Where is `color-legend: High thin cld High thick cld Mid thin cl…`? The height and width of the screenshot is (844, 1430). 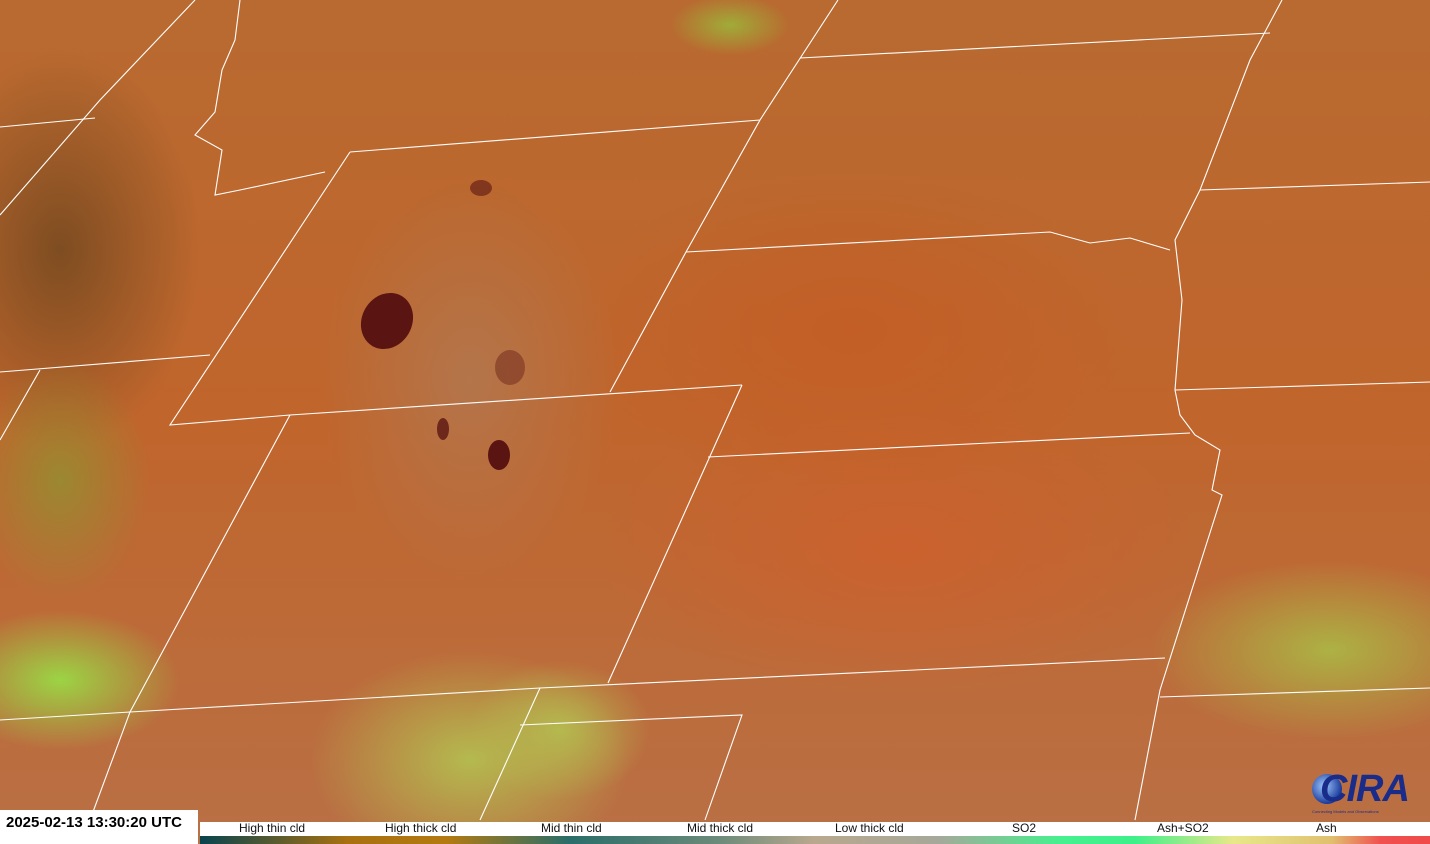 color-legend: High thin cld High thick cld Mid thin cl… is located at coordinates (815, 832).